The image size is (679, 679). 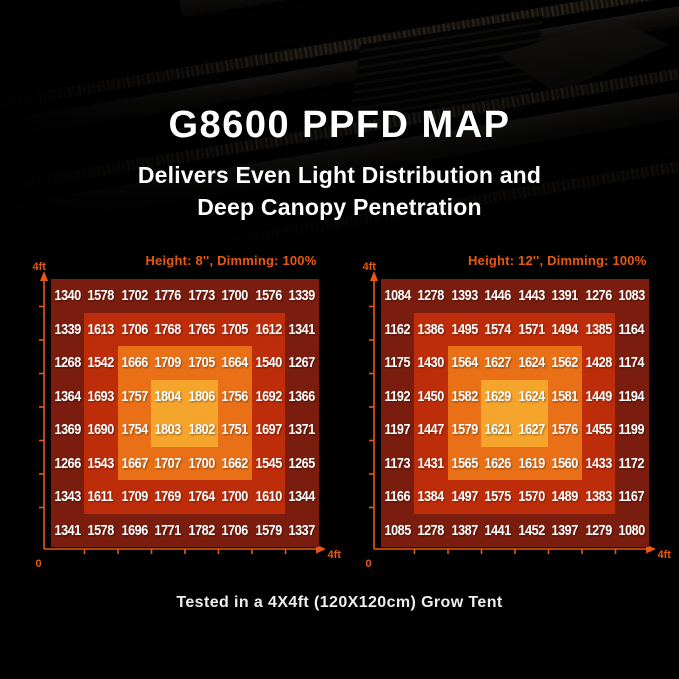 What do you see at coordinates (397, 497) in the screenshot?
I see `ppfd-cell: 1166` at bounding box center [397, 497].